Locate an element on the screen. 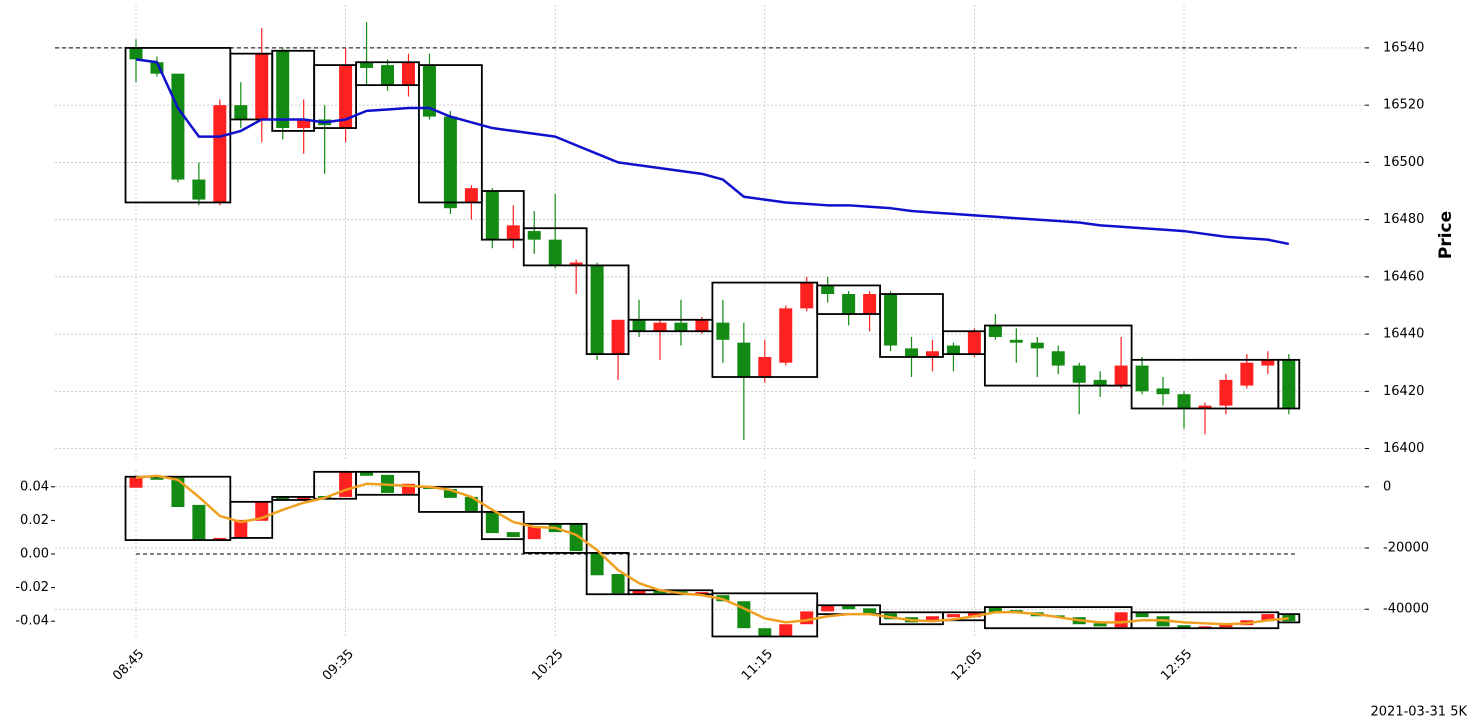 This screenshot has height=721, width=1472. y-tick-label: 16480 is located at coordinates (1403, 219).